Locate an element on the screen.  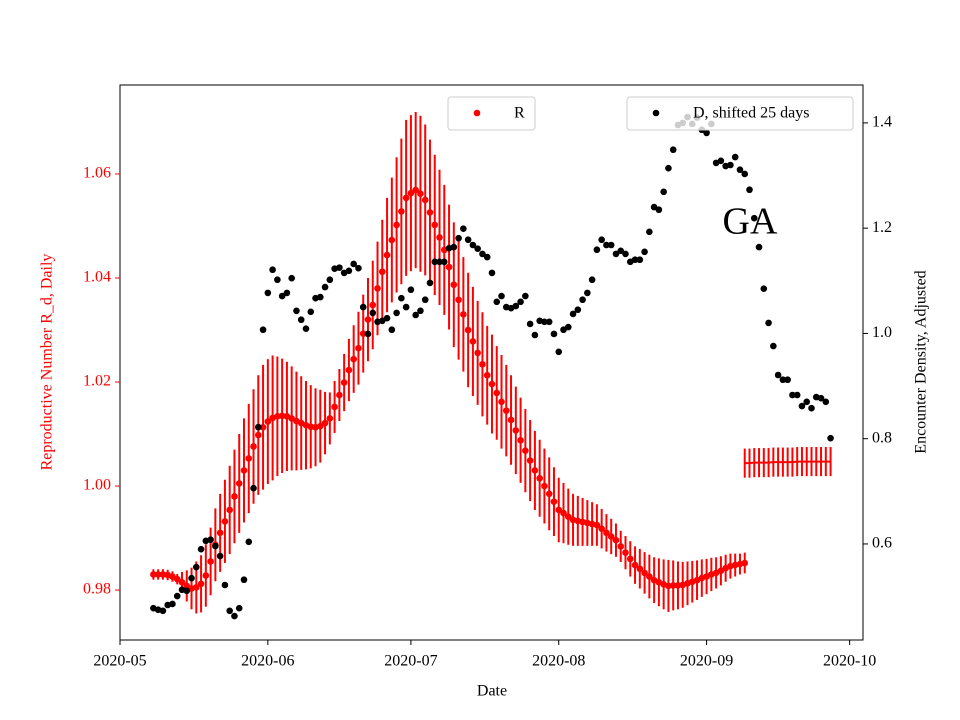
y-tick-label: 0.98 is located at coordinates (97, 589).